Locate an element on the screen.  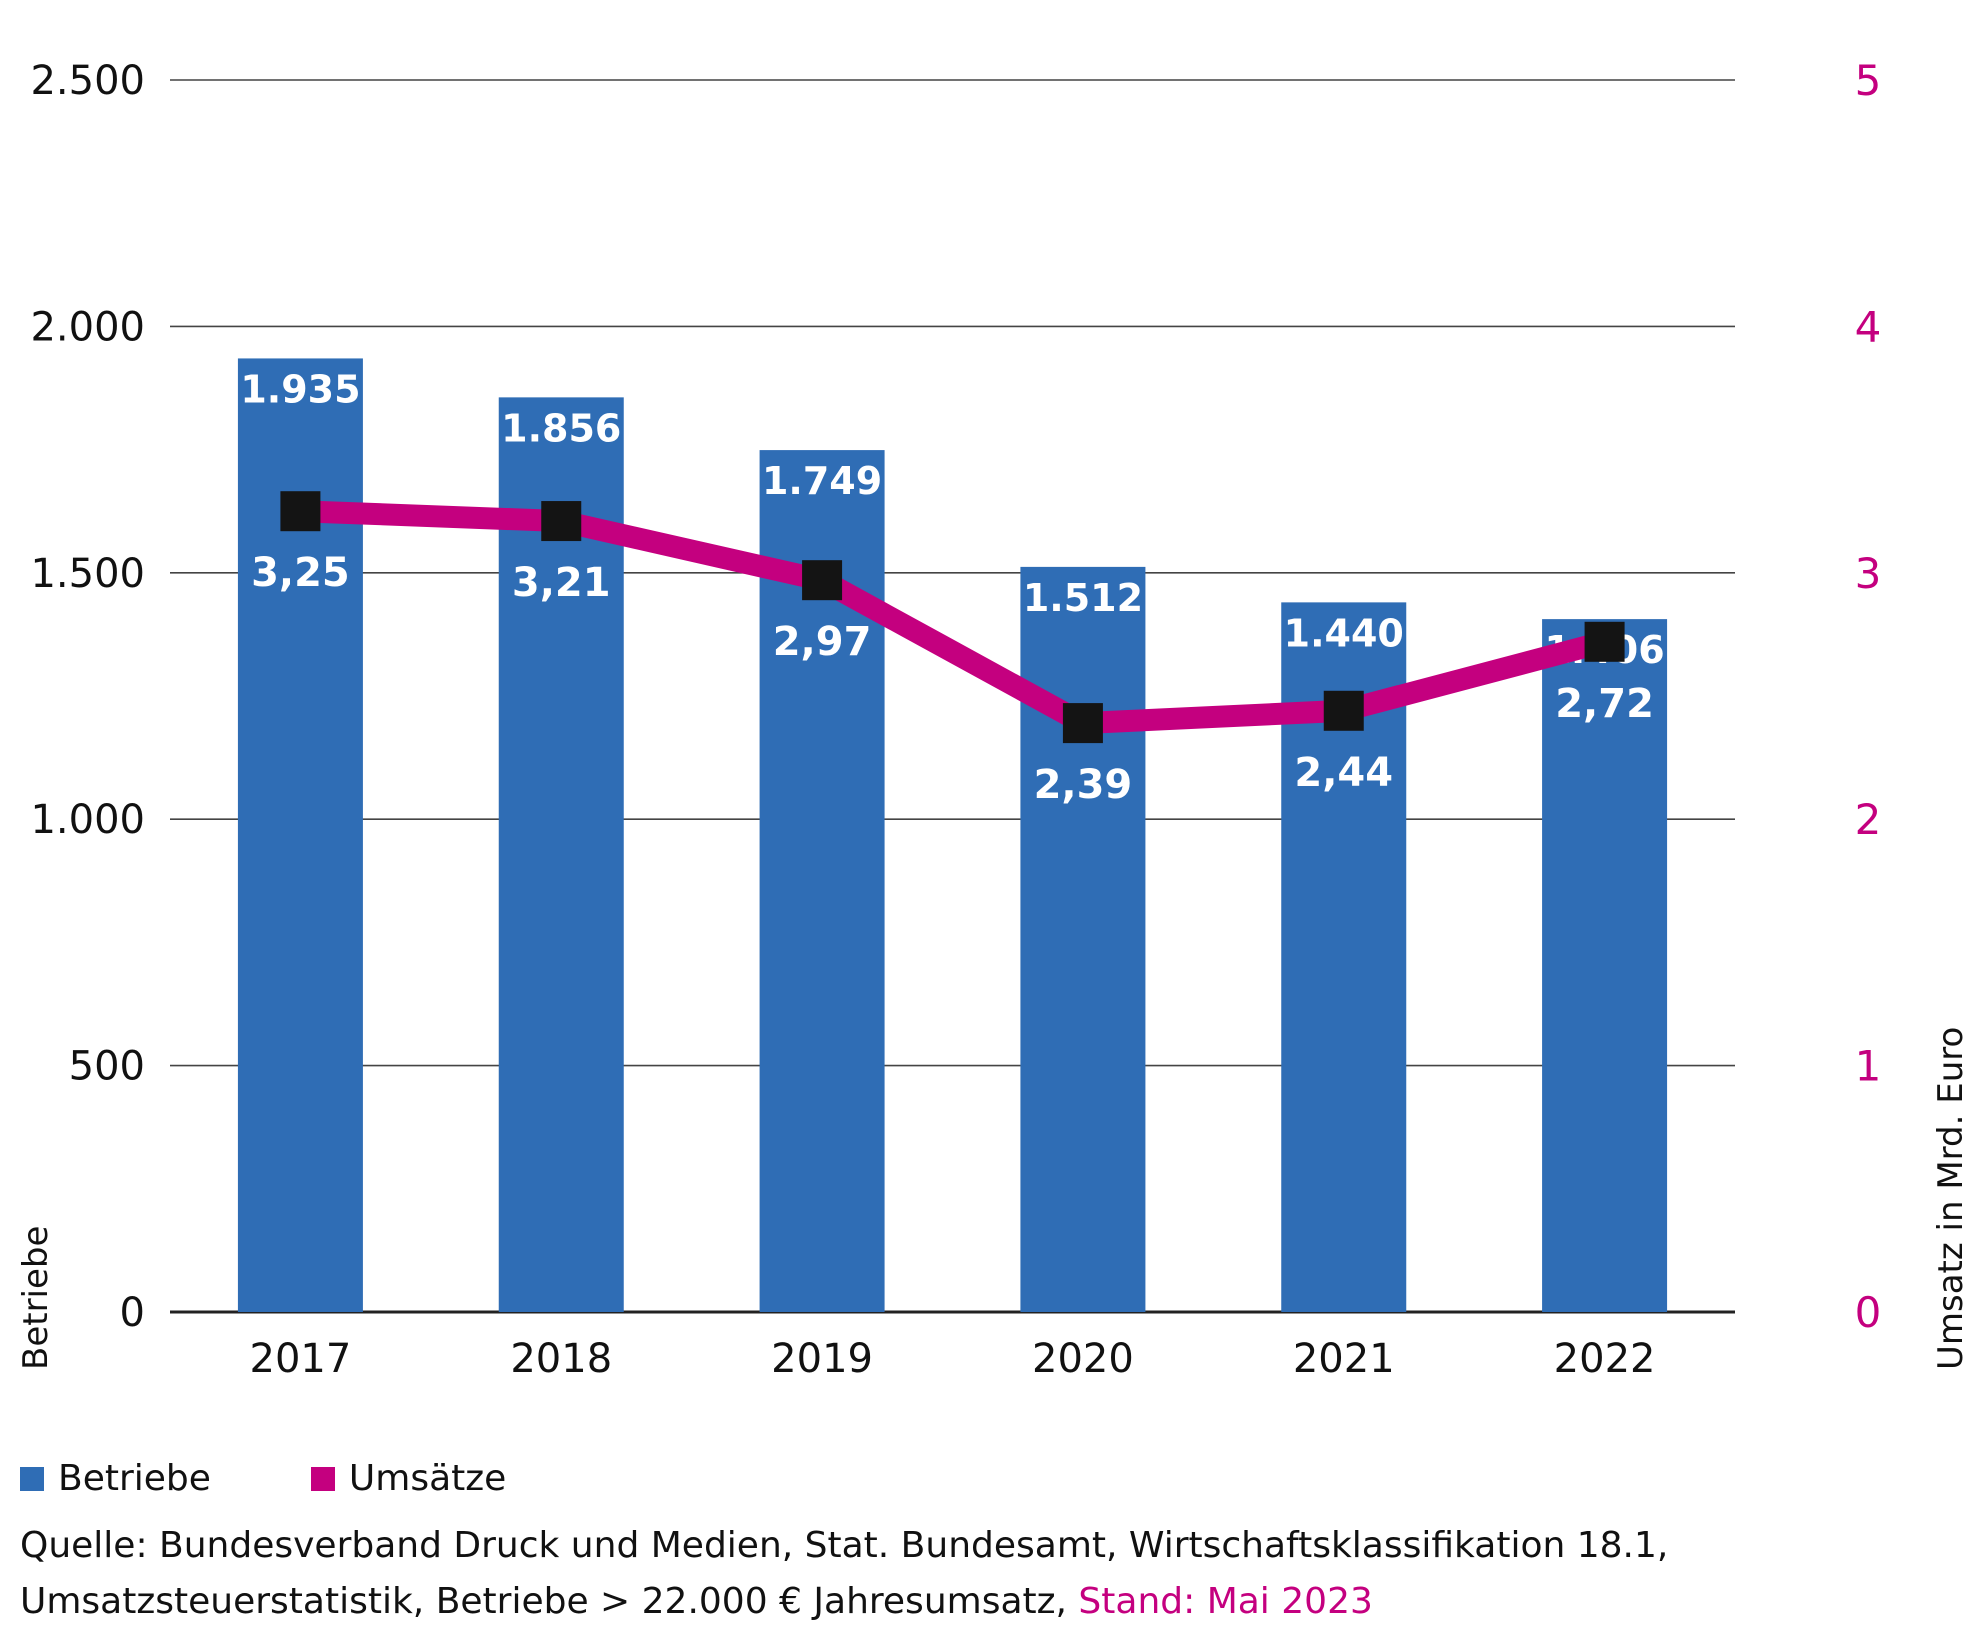
bar-value-label: 1.856 is located at coordinates (561, 428).